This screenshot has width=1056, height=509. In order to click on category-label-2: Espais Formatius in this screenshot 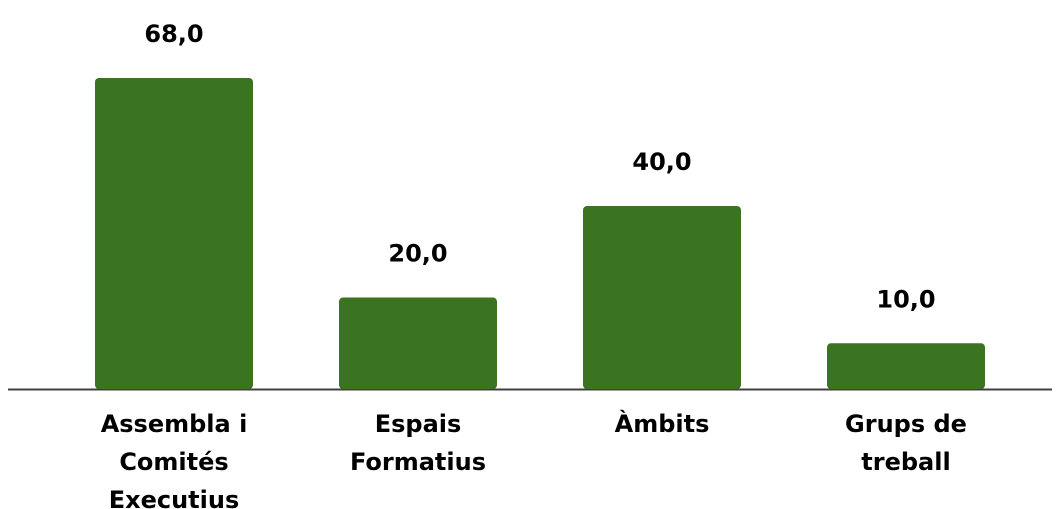, I will do `click(418, 443)`.